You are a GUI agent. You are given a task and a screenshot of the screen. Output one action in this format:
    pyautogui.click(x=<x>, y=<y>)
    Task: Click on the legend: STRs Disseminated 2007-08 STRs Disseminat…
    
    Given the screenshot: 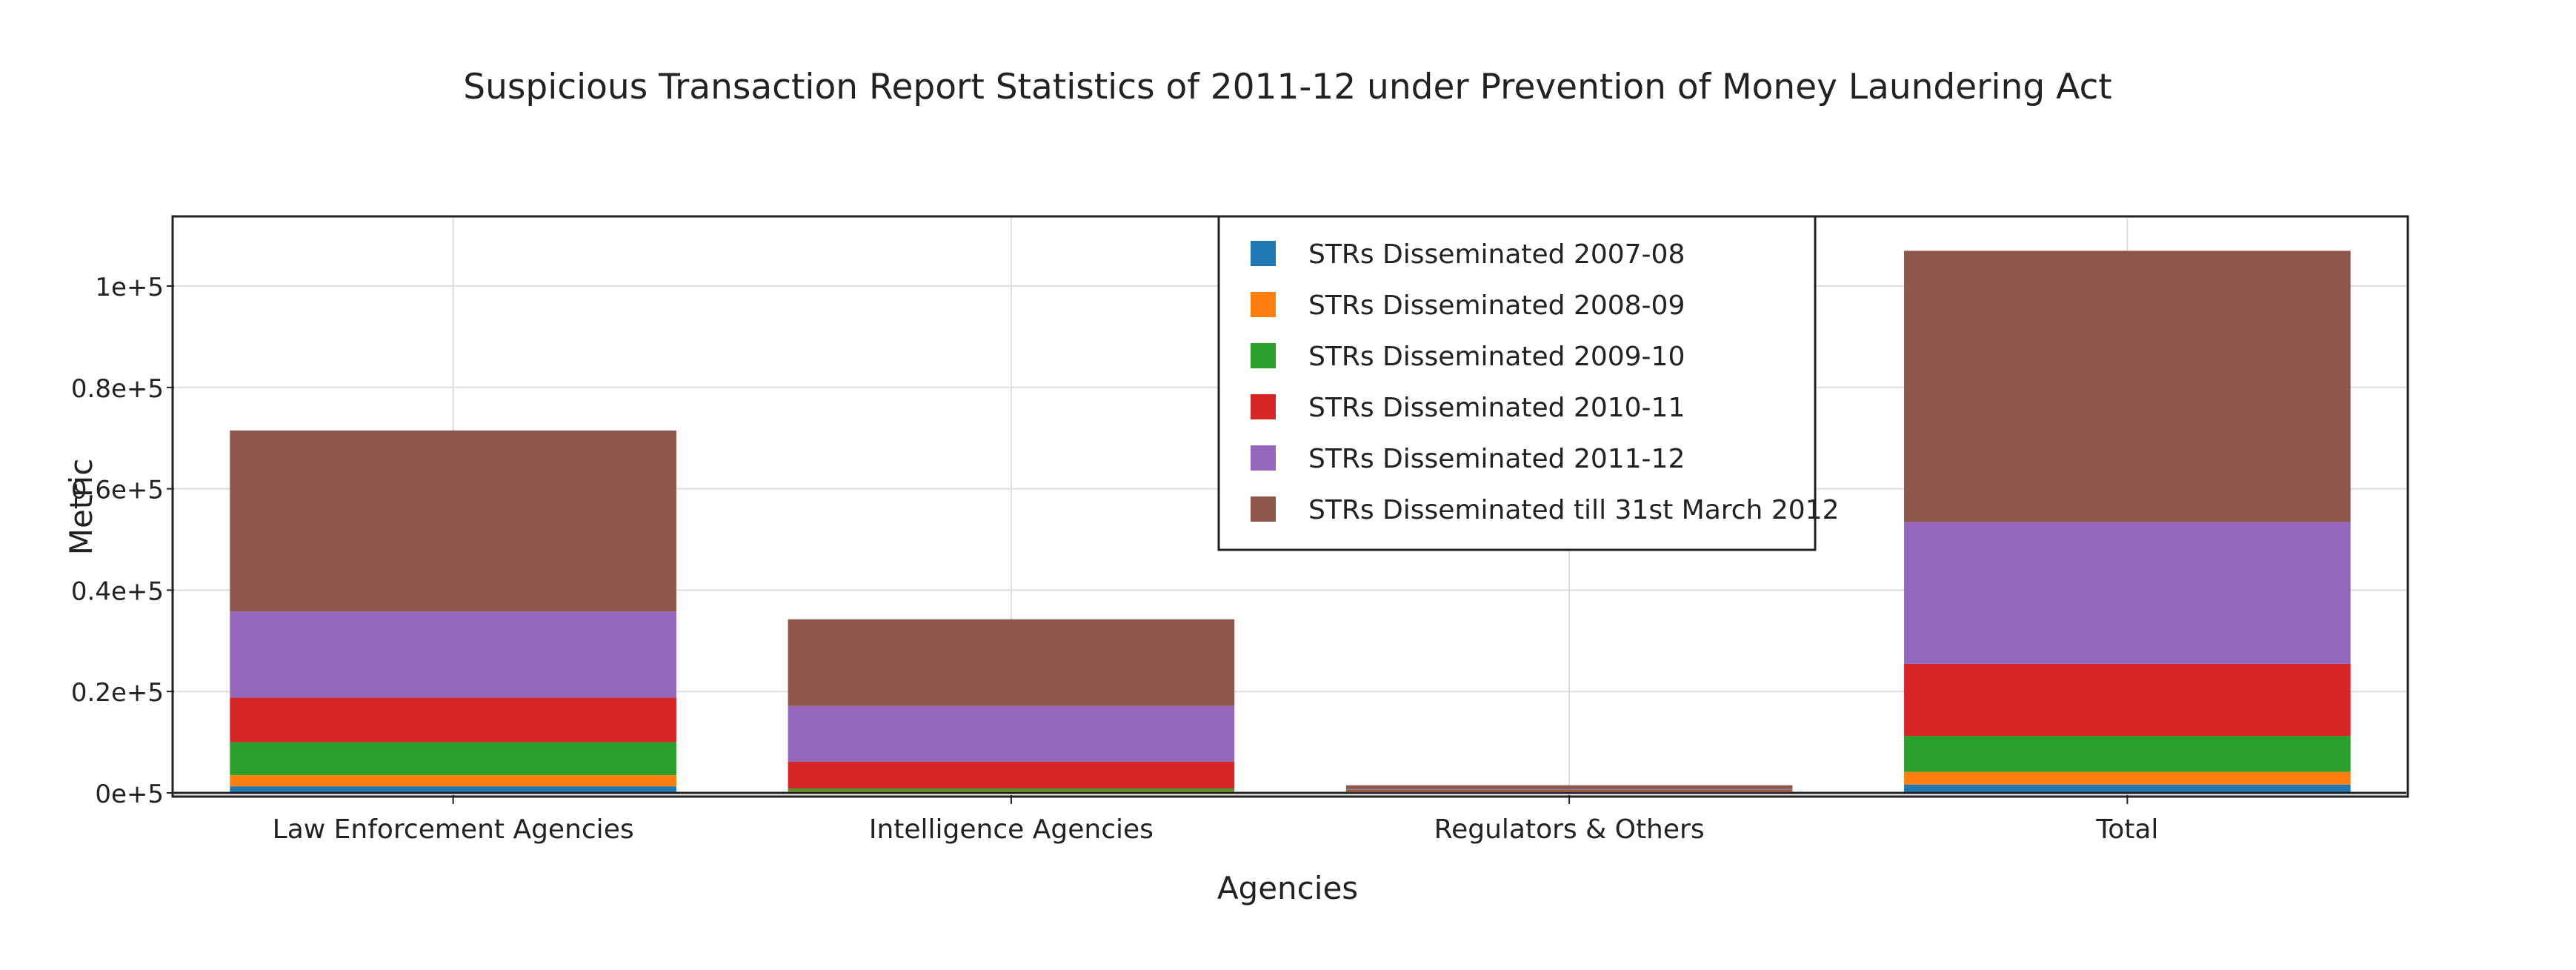 What is the action you would take?
    pyautogui.click(x=1528, y=383)
    